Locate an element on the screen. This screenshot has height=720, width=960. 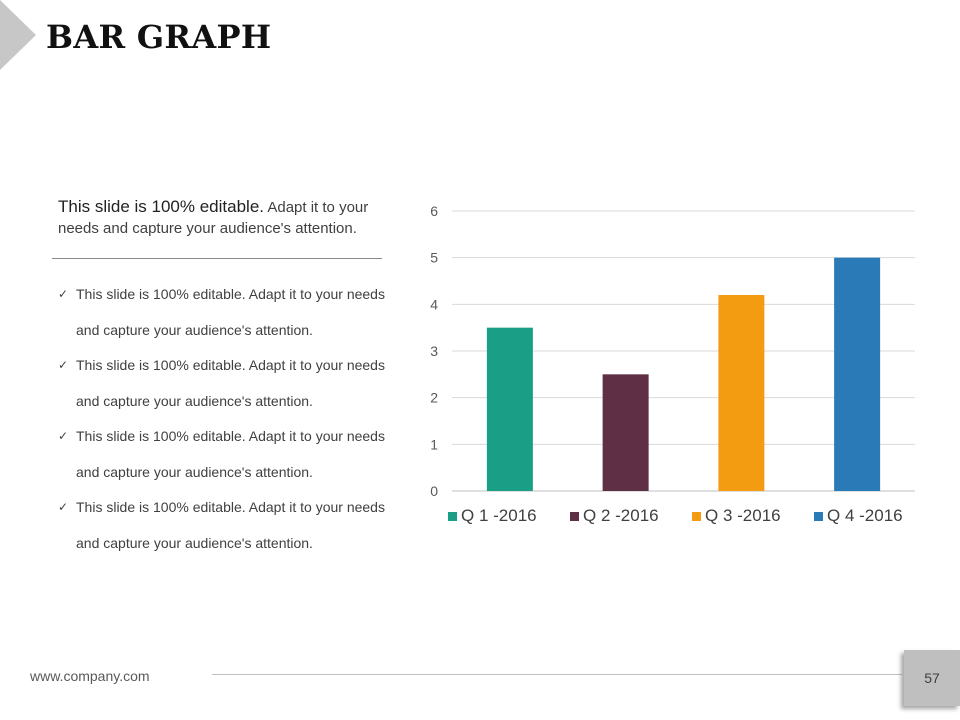
legend-label: Q 4 -2016 is located at coordinates (865, 515).